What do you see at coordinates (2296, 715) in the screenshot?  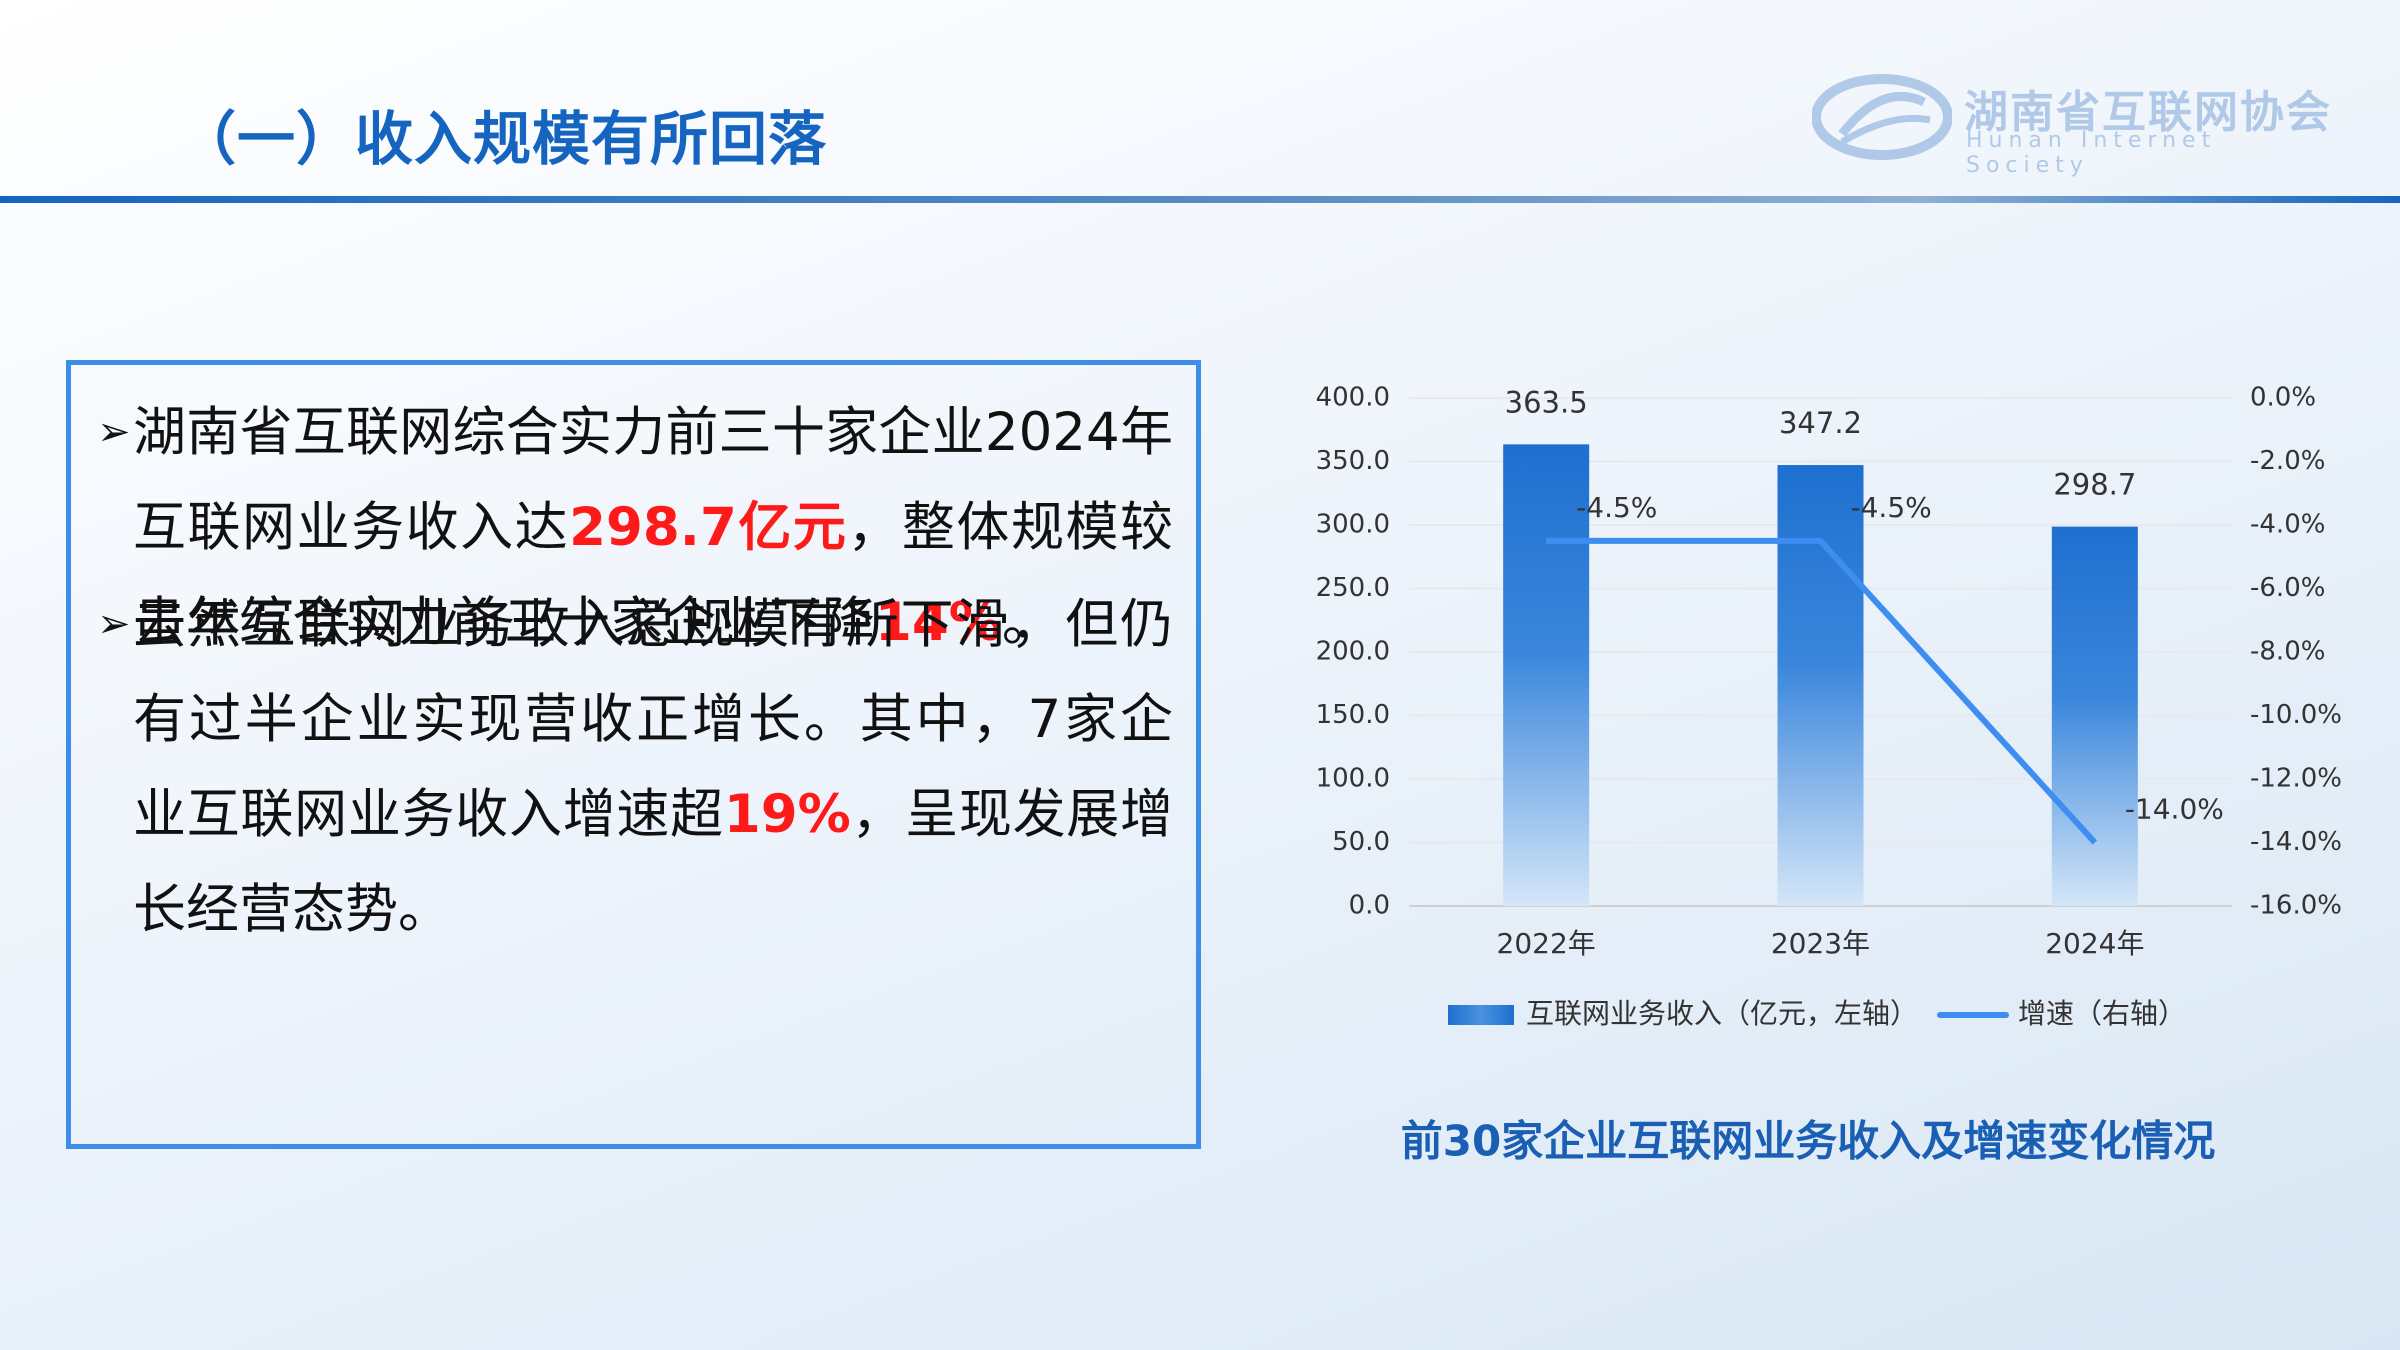 I see `y2-tick-label: -10.0%` at bounding box center [2296, 715].